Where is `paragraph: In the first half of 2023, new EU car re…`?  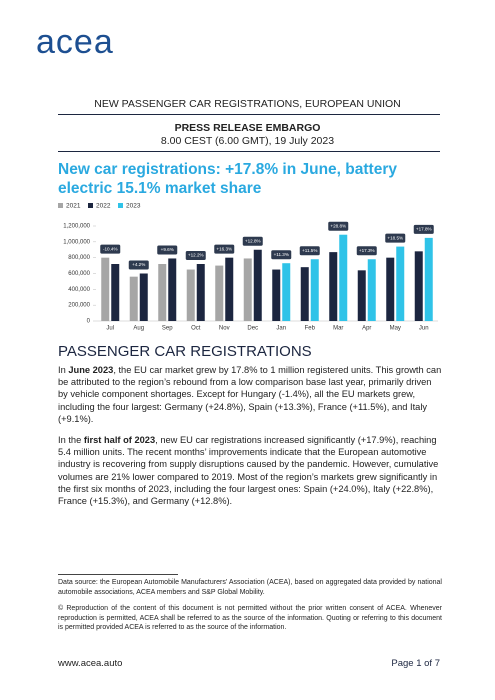 paragraph: In the first half of 2023, new EU car re… is located at coordinates (250, 470).